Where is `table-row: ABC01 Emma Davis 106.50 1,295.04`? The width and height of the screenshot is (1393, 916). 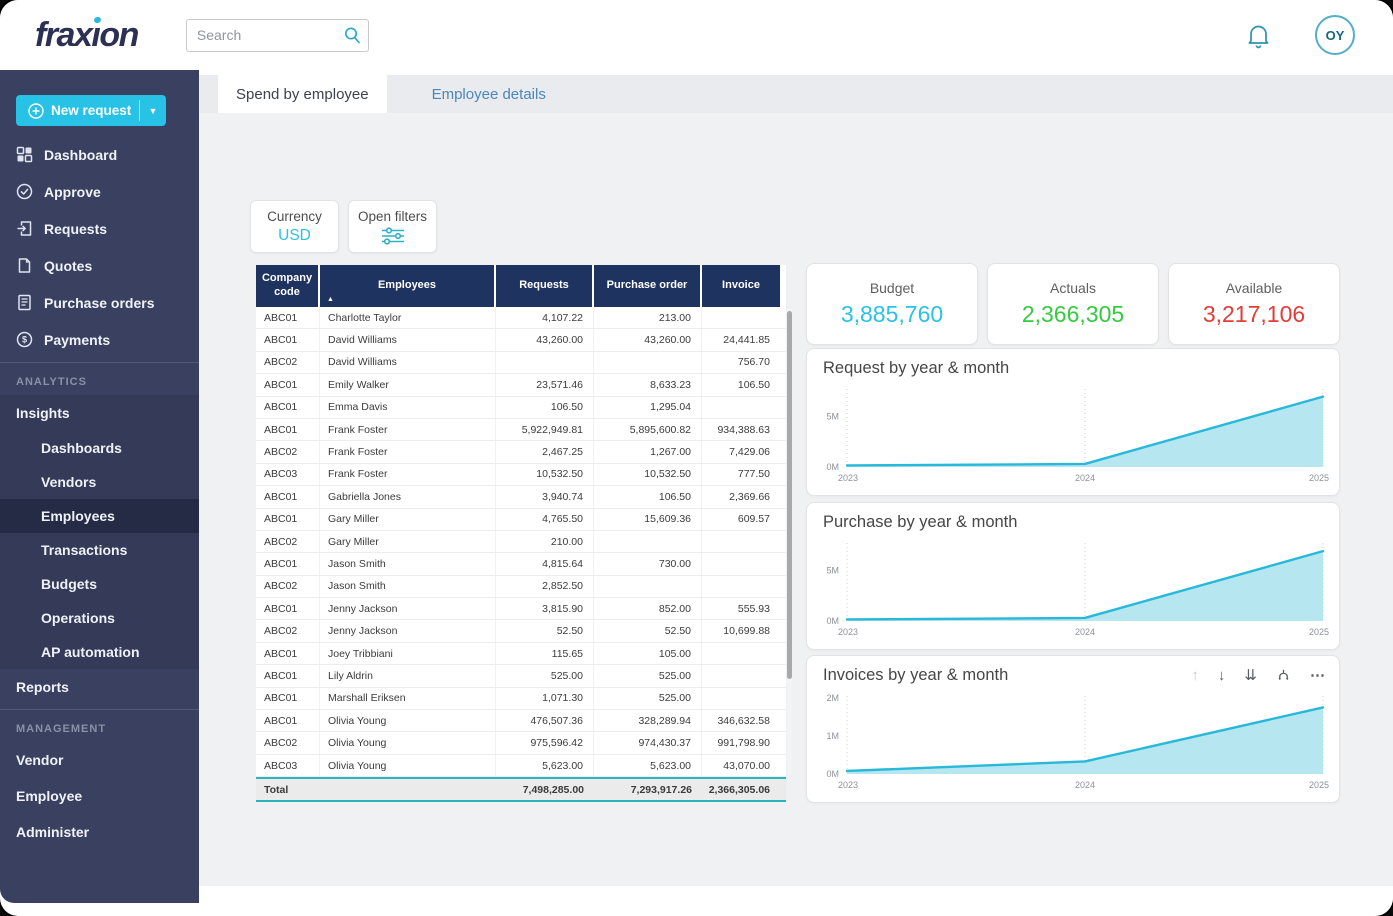
table-row: ABC01 Emma Davis 106.50 1,295.04 is located at coordinates (521, 407).